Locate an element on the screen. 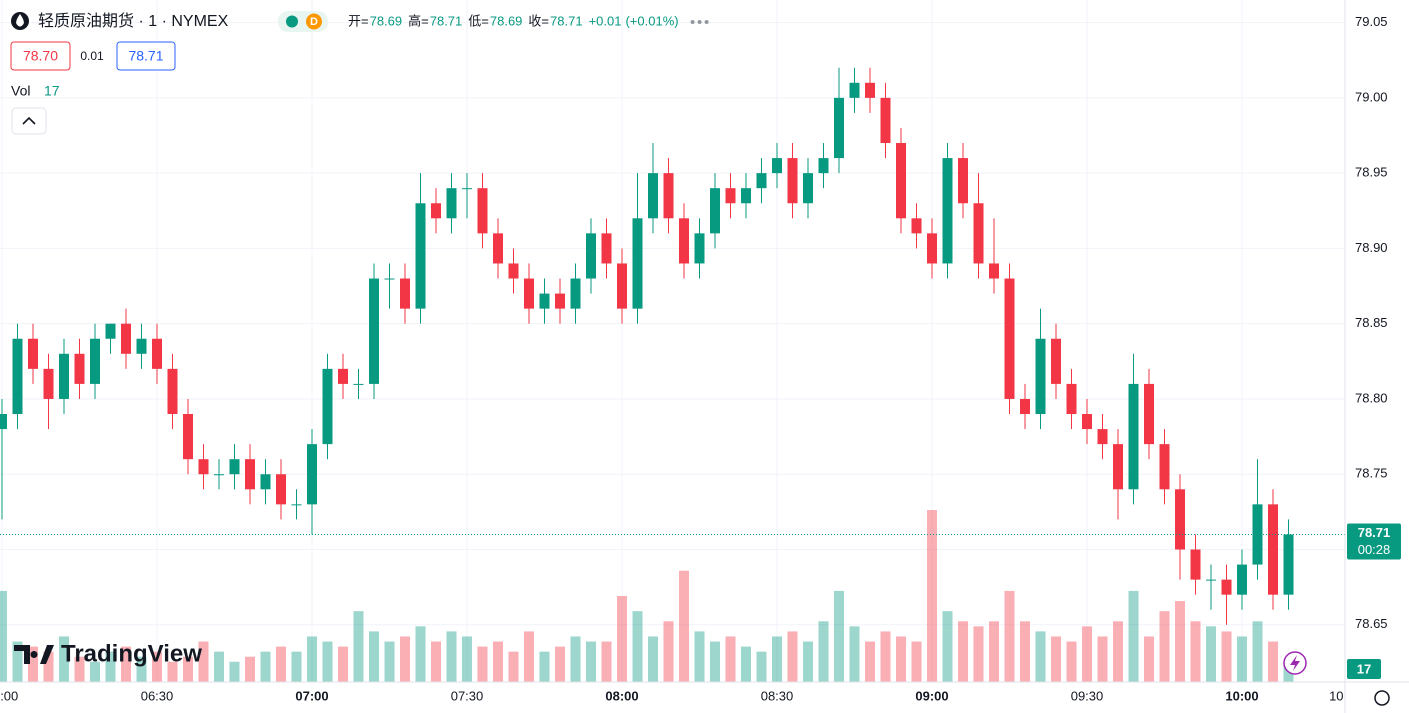  ask-box is located at coordinates (146, 56).